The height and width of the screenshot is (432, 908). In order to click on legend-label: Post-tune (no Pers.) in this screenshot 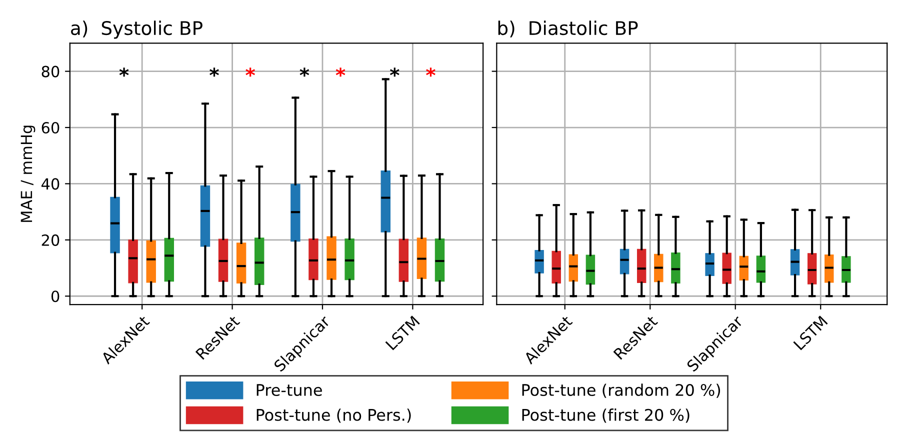, I will do `click(333, 415)`.